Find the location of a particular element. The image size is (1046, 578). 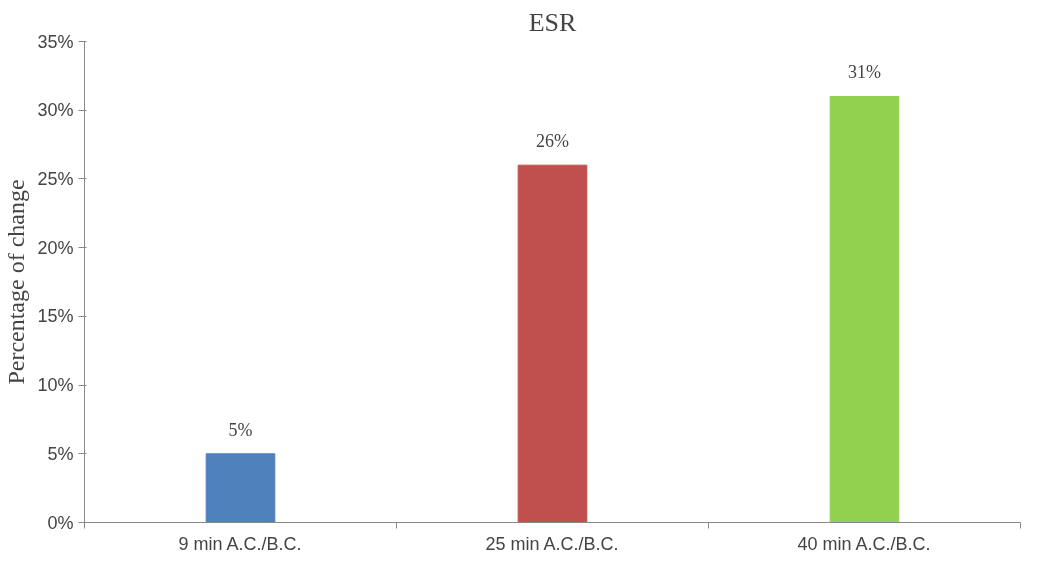

x-tick-label: 40 min A.C./B.C. is located at coordinates (864, 543).